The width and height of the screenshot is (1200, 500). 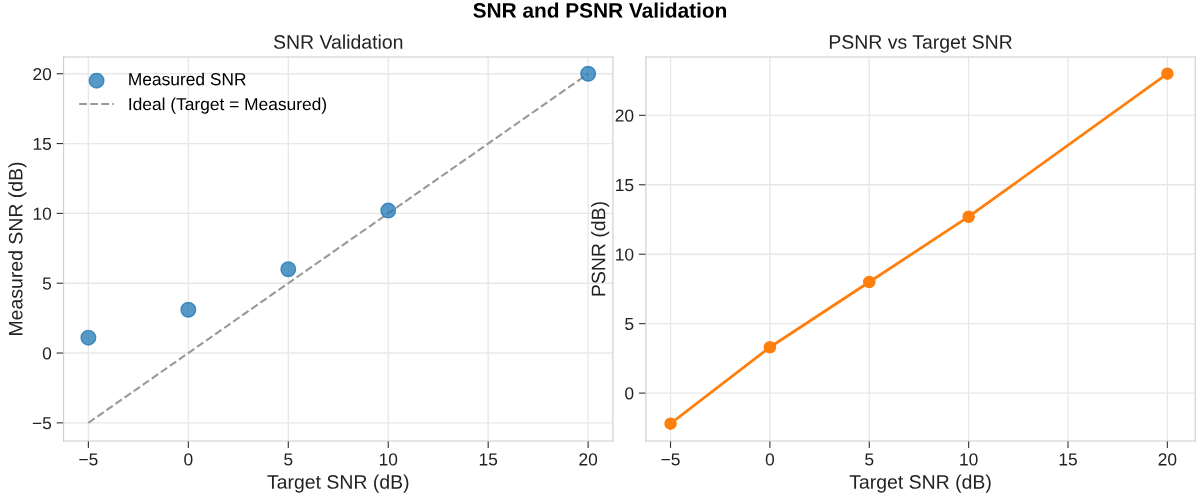 I want to click on legend-label: Measured SNR, so click(x=187, y=79).